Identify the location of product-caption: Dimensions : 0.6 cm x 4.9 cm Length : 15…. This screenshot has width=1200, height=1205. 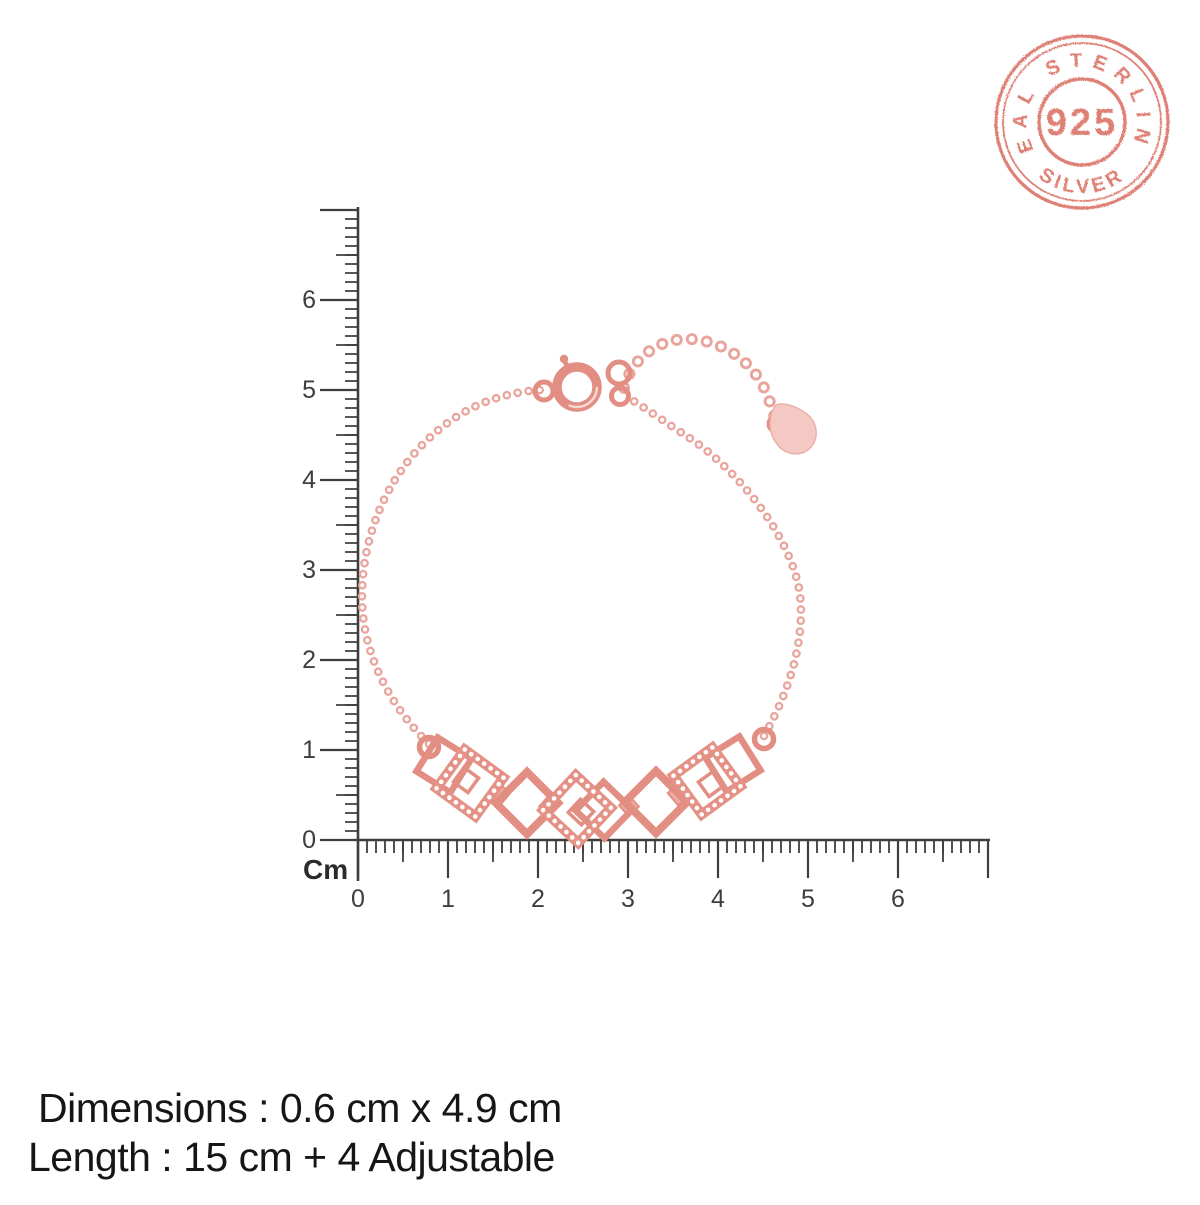
(600, 1133).